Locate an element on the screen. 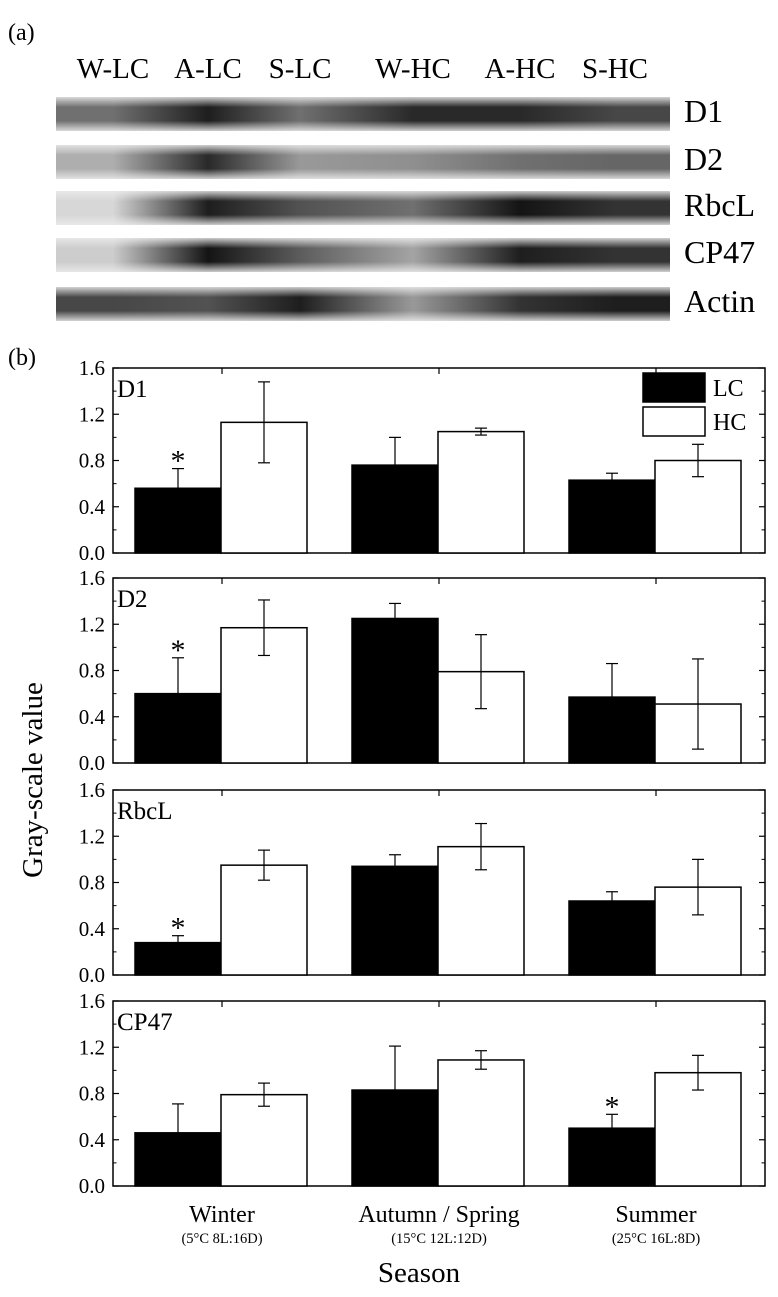  panel-title-d2: D2 is located at coordinates (132, 599).